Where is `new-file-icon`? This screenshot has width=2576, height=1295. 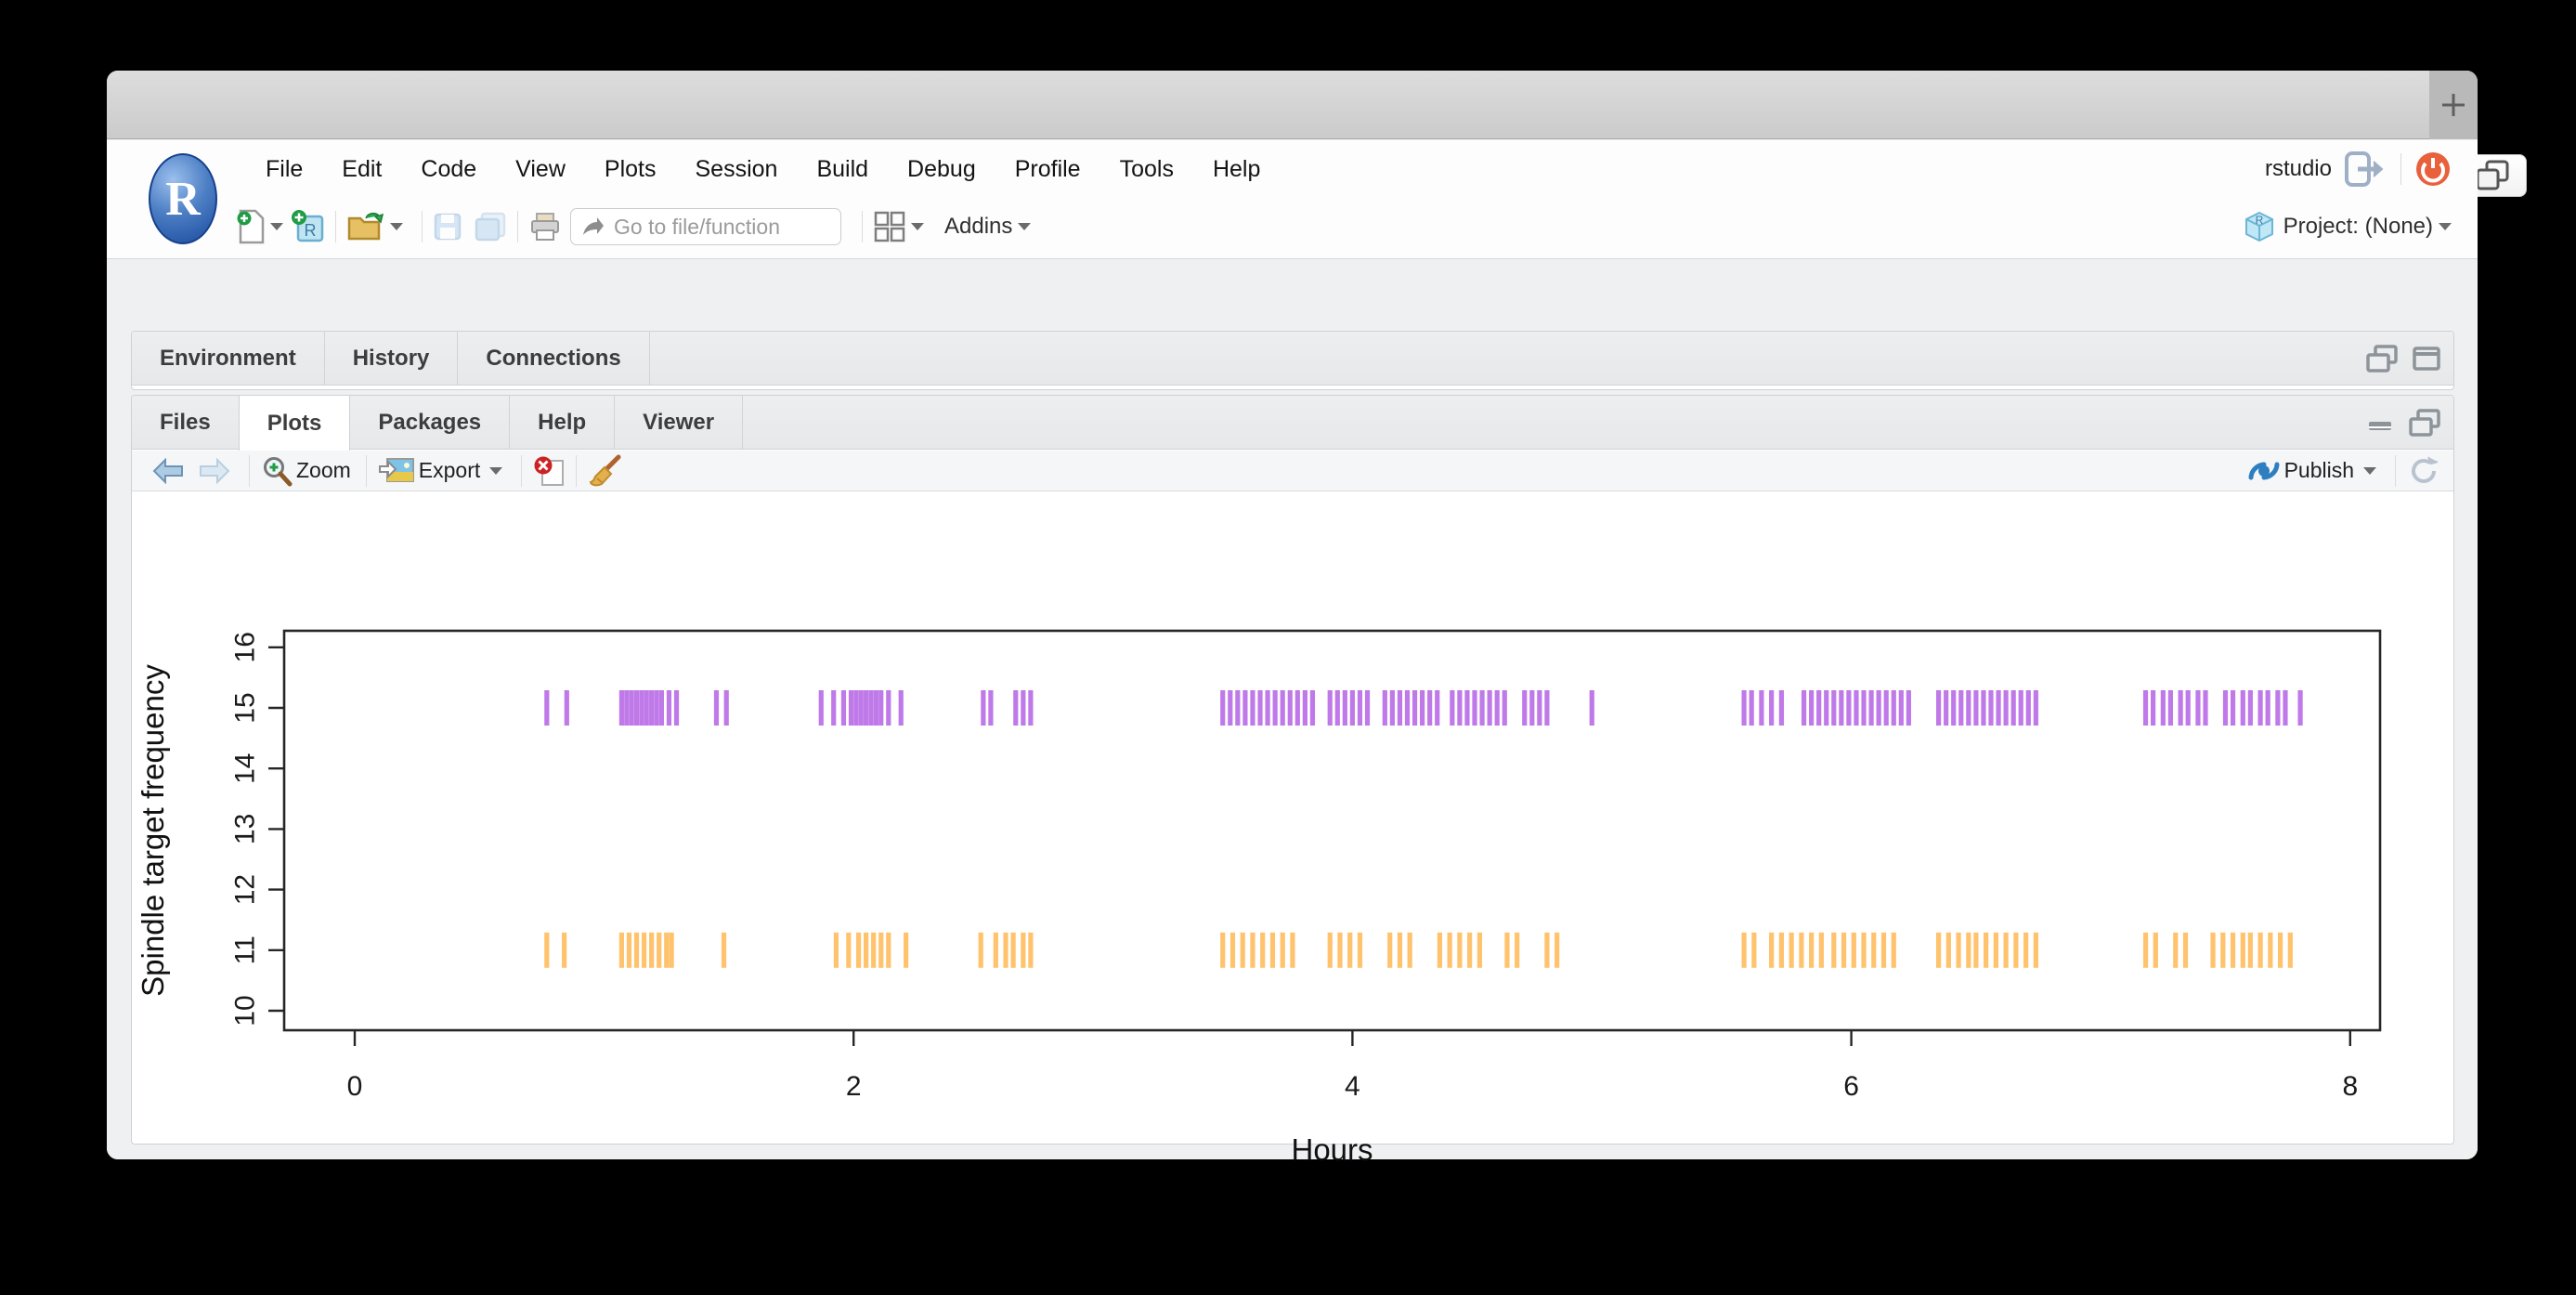
new-file-icon is located at coordinates (251, 226).